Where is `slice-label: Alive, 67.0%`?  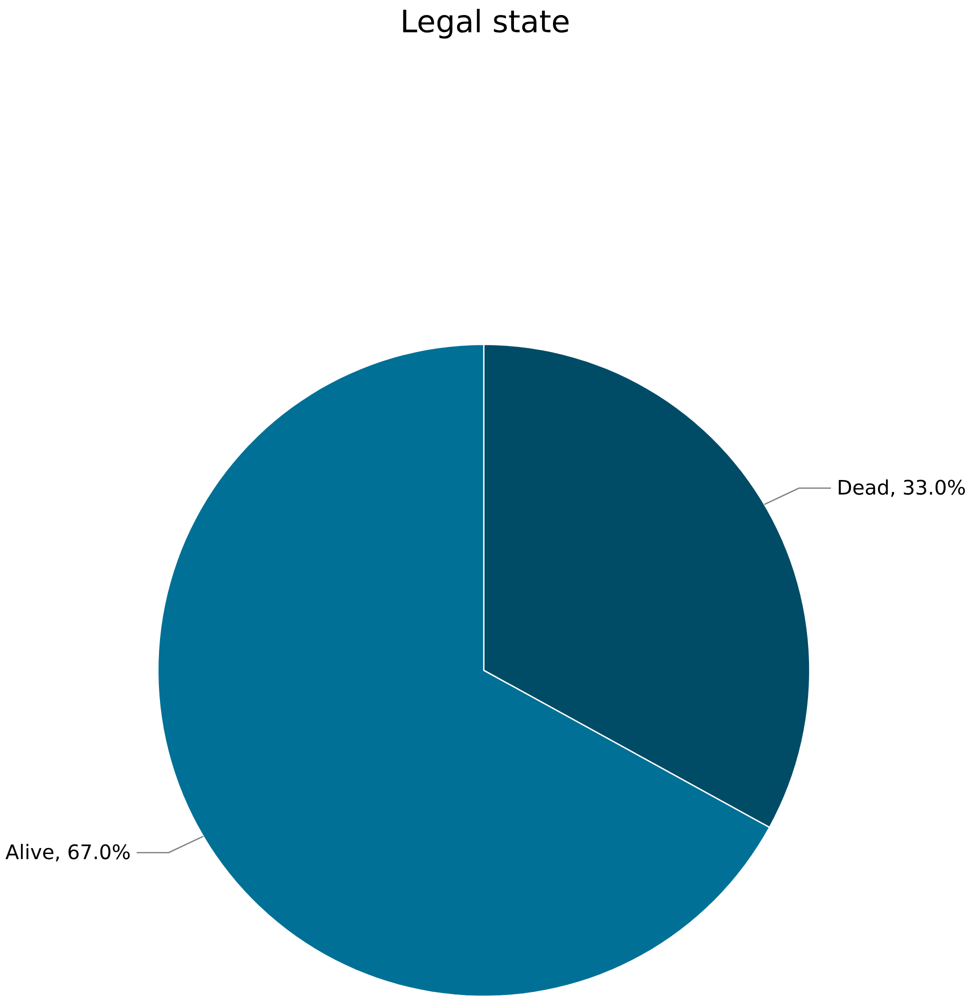
slice-label: Alive, 67.0% is located at coordinates (67, 853).